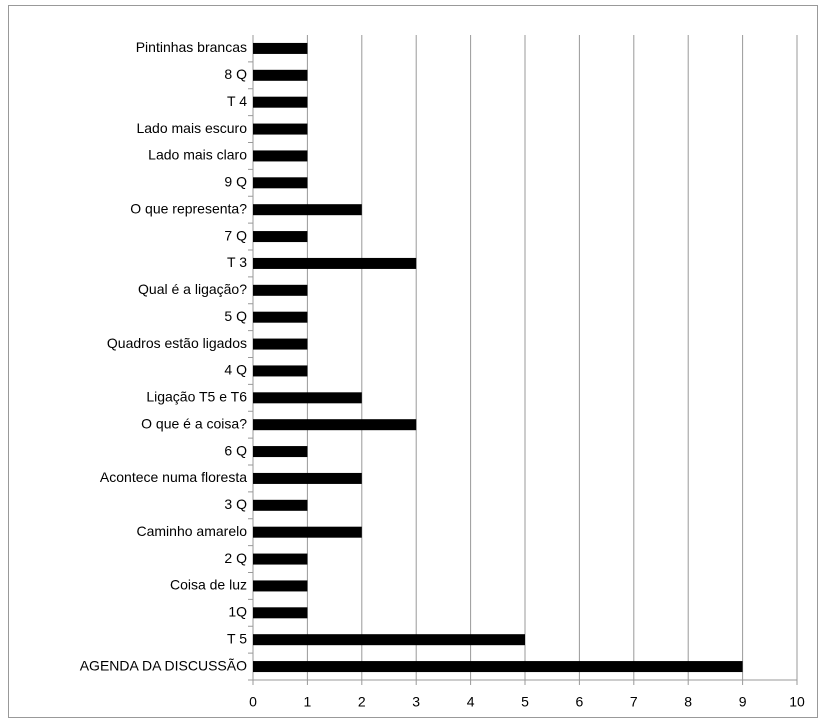 The image size is (825, 728). Describe the element at coordinates (235, 558) in the screenshot. I see `y-tick-label: 2 Q` at that location.